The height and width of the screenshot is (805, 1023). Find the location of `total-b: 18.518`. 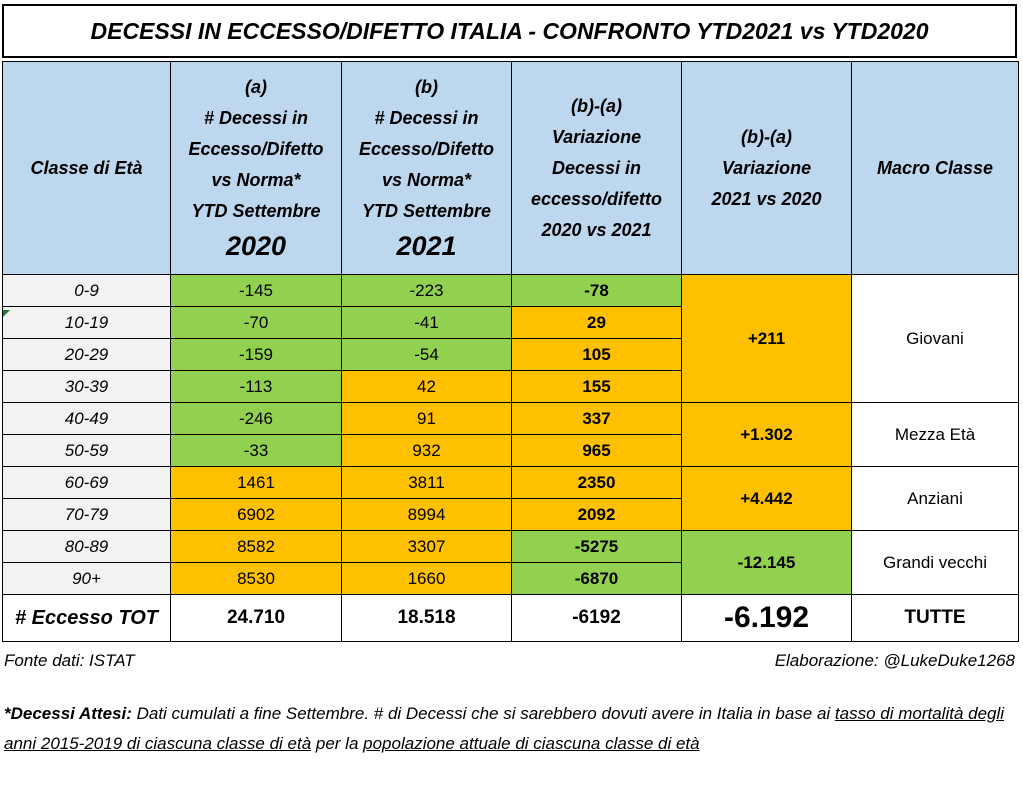

total-b: 18.518 is located at coordinates (426, 618).